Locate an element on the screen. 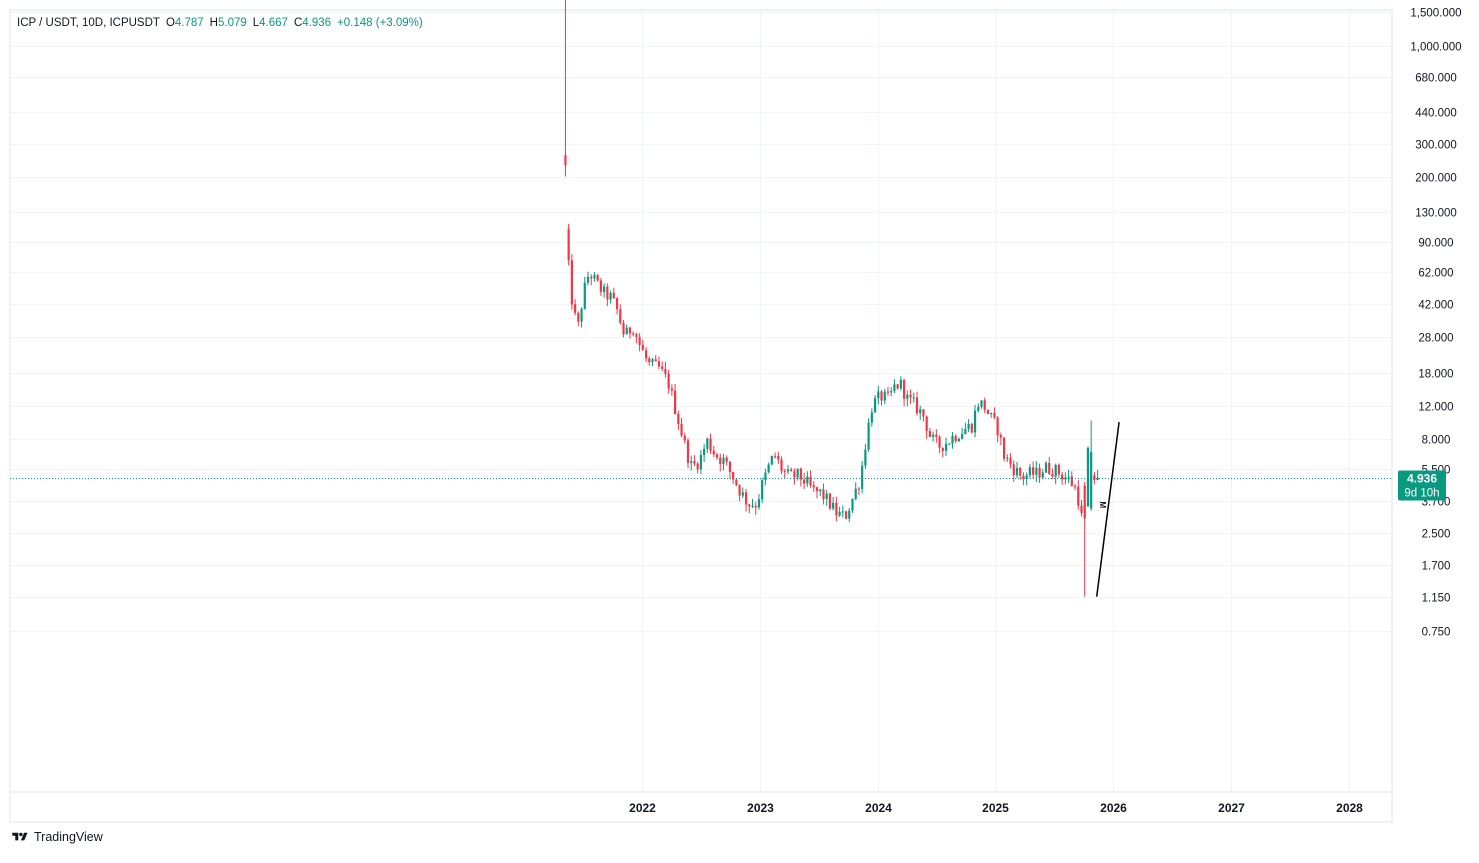 The image size is (1479, 863). price-tick-label: 42.000 is located at coordinates (1435, 306).